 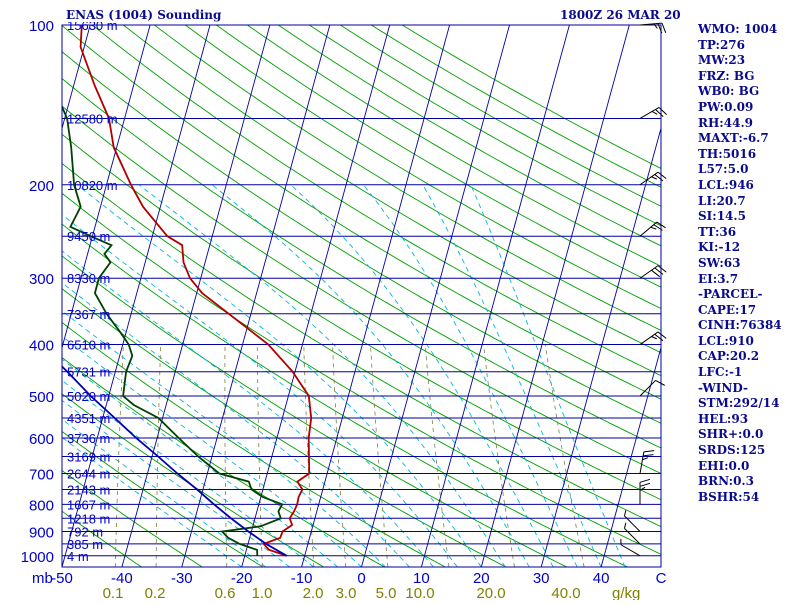 I want to click on height-label: 2644 m, so click(x=88, y=474).